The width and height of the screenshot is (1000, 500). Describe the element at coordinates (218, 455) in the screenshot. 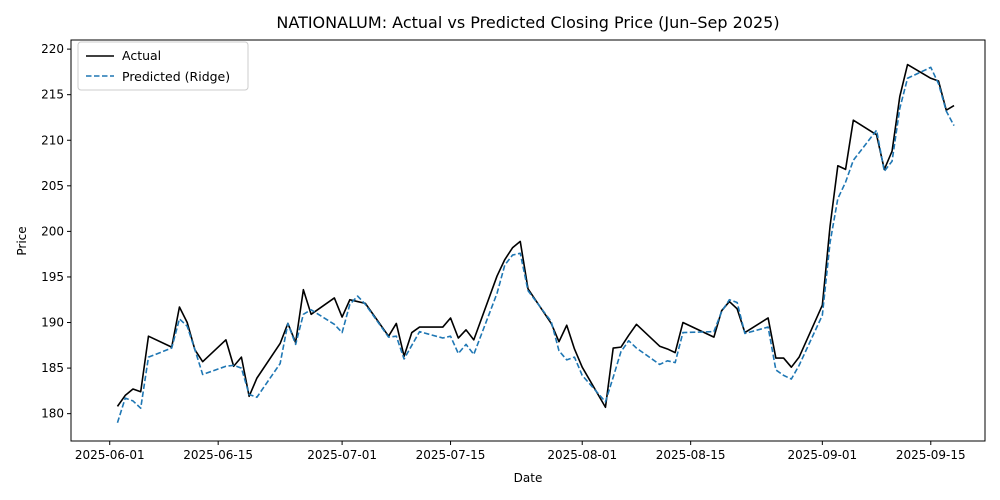

I see `x-tick-label: 2025-06-15` at that location.